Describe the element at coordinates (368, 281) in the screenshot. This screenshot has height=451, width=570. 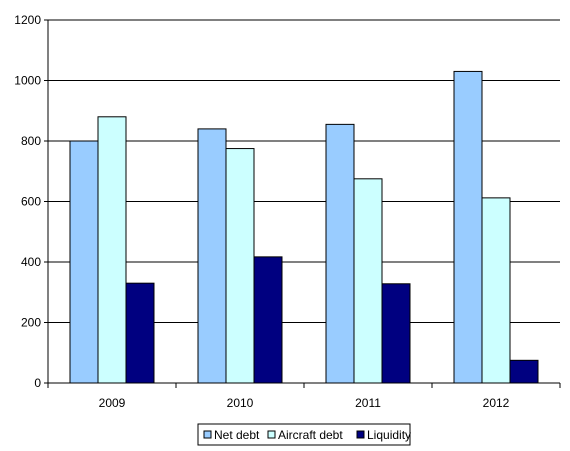
I see `bar-aircraft-debt-2011` at that location.